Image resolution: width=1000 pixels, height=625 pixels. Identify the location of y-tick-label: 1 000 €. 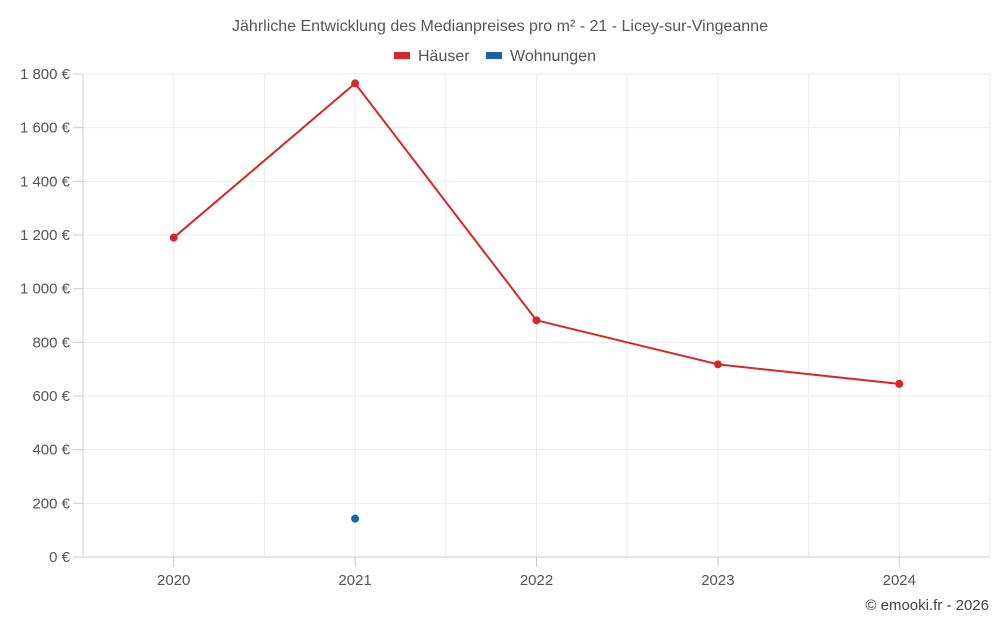
(45, 289).